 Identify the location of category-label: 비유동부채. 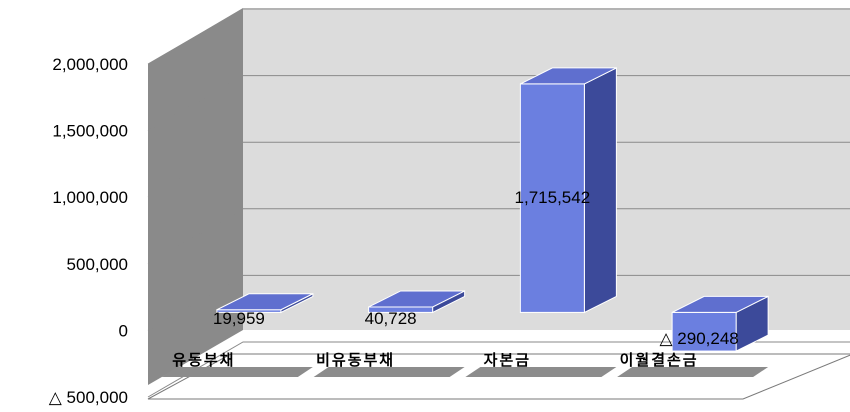
(355, 360).